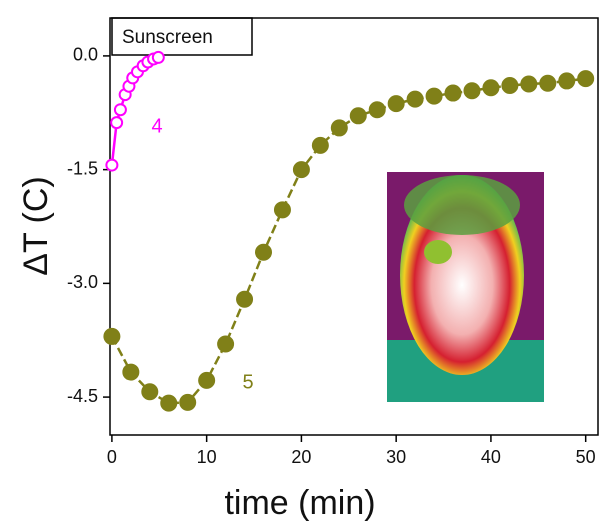  Describe the element at coordinates (82, 396) in the screenshot. I see `y-tick-label: -4.5` at that location.